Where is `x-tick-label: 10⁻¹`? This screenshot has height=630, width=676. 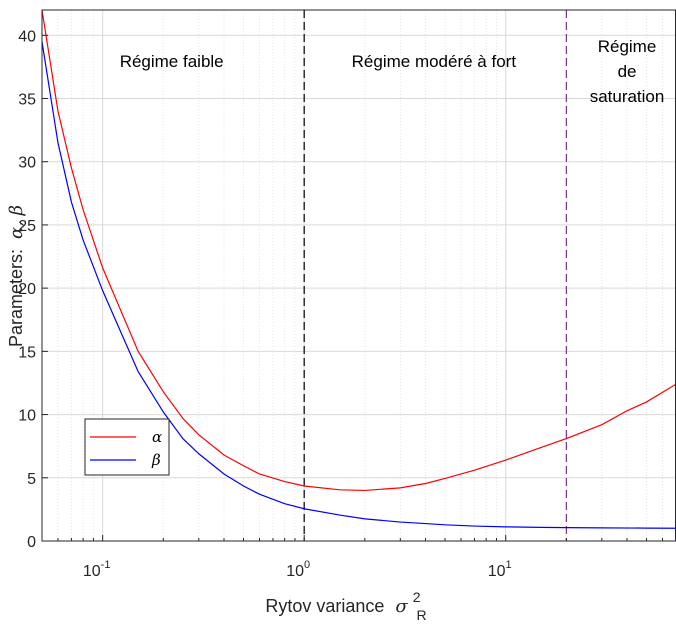 x-tick-label: 10⁻¹ is located at coordinates (97, 569).